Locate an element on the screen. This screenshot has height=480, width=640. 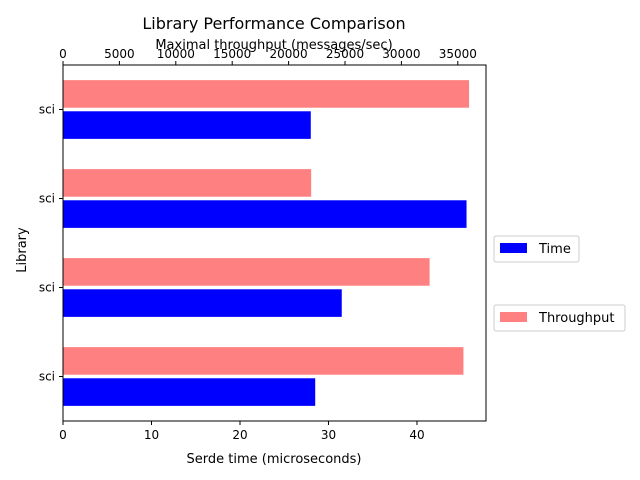
top-axis-label: Maximal throughput (messages/sec) is located at coordinates (273, 45).